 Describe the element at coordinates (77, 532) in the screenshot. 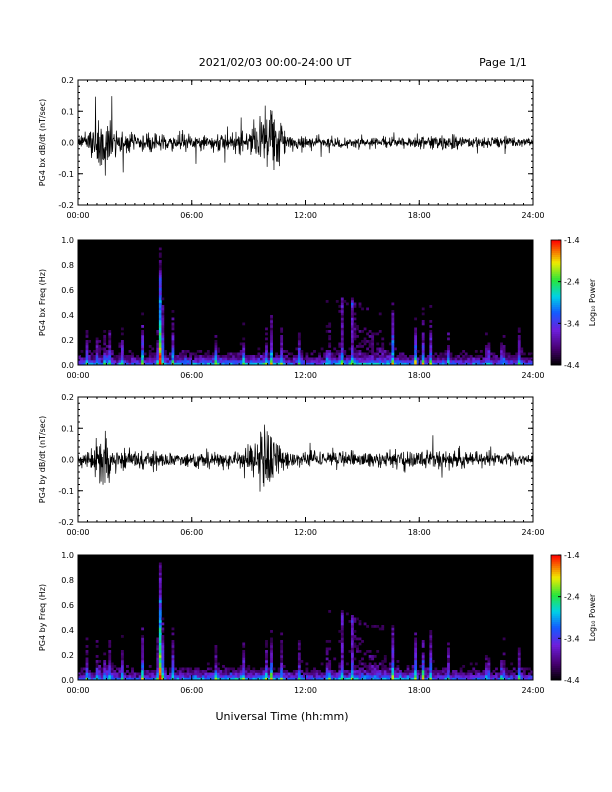

I see `x-tick-label: 00:00` at that location.